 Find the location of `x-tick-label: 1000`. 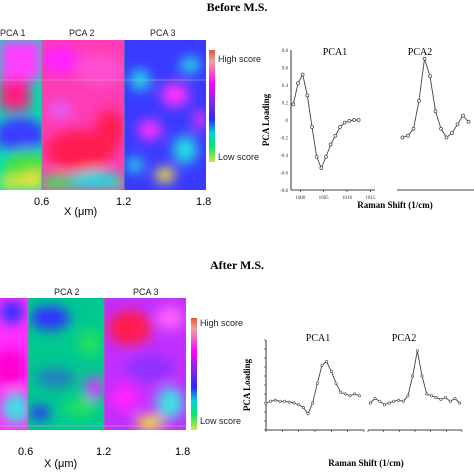

x-tick-label: 1000 is located at coordinates (300, 198).